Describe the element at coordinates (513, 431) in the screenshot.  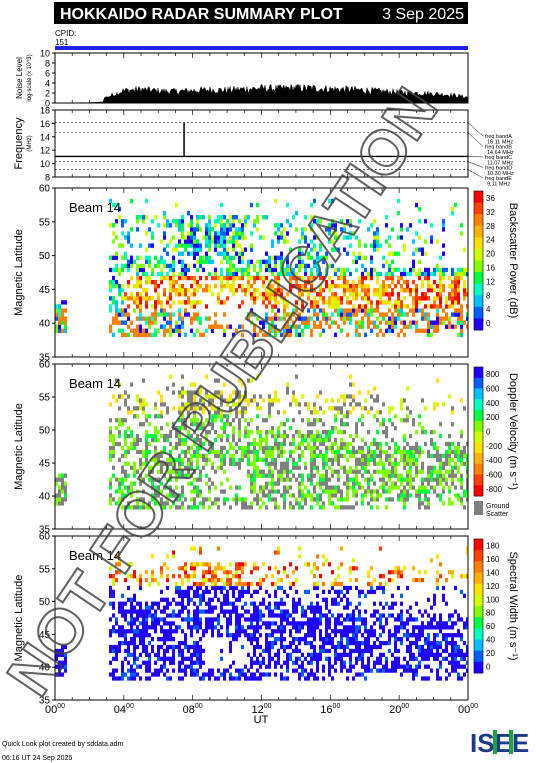
I see `colorbar-label: Doppler Velocity (m s⁻¹)` at that location.